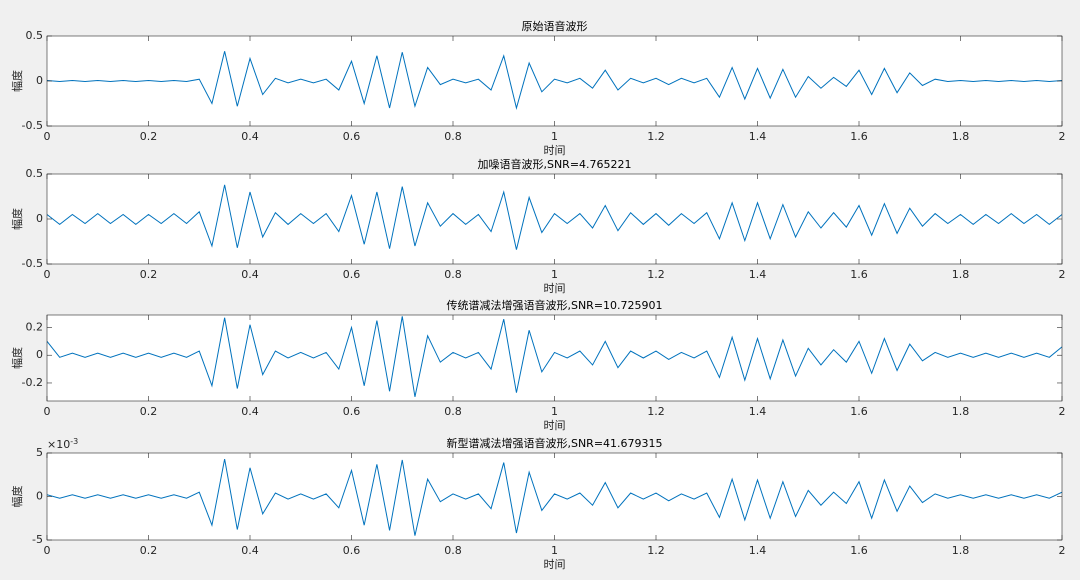  What do you see at coordinates (37, 539) in the screenshot?
I see `y-tick-label: -5` at bounding box center [37, 539].